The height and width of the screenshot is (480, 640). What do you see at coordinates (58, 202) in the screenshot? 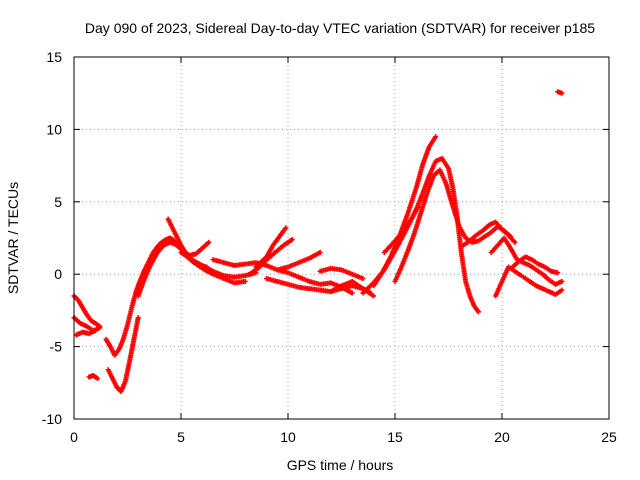
I see `y-tick-label: 5` at bounding box center [58, 202].